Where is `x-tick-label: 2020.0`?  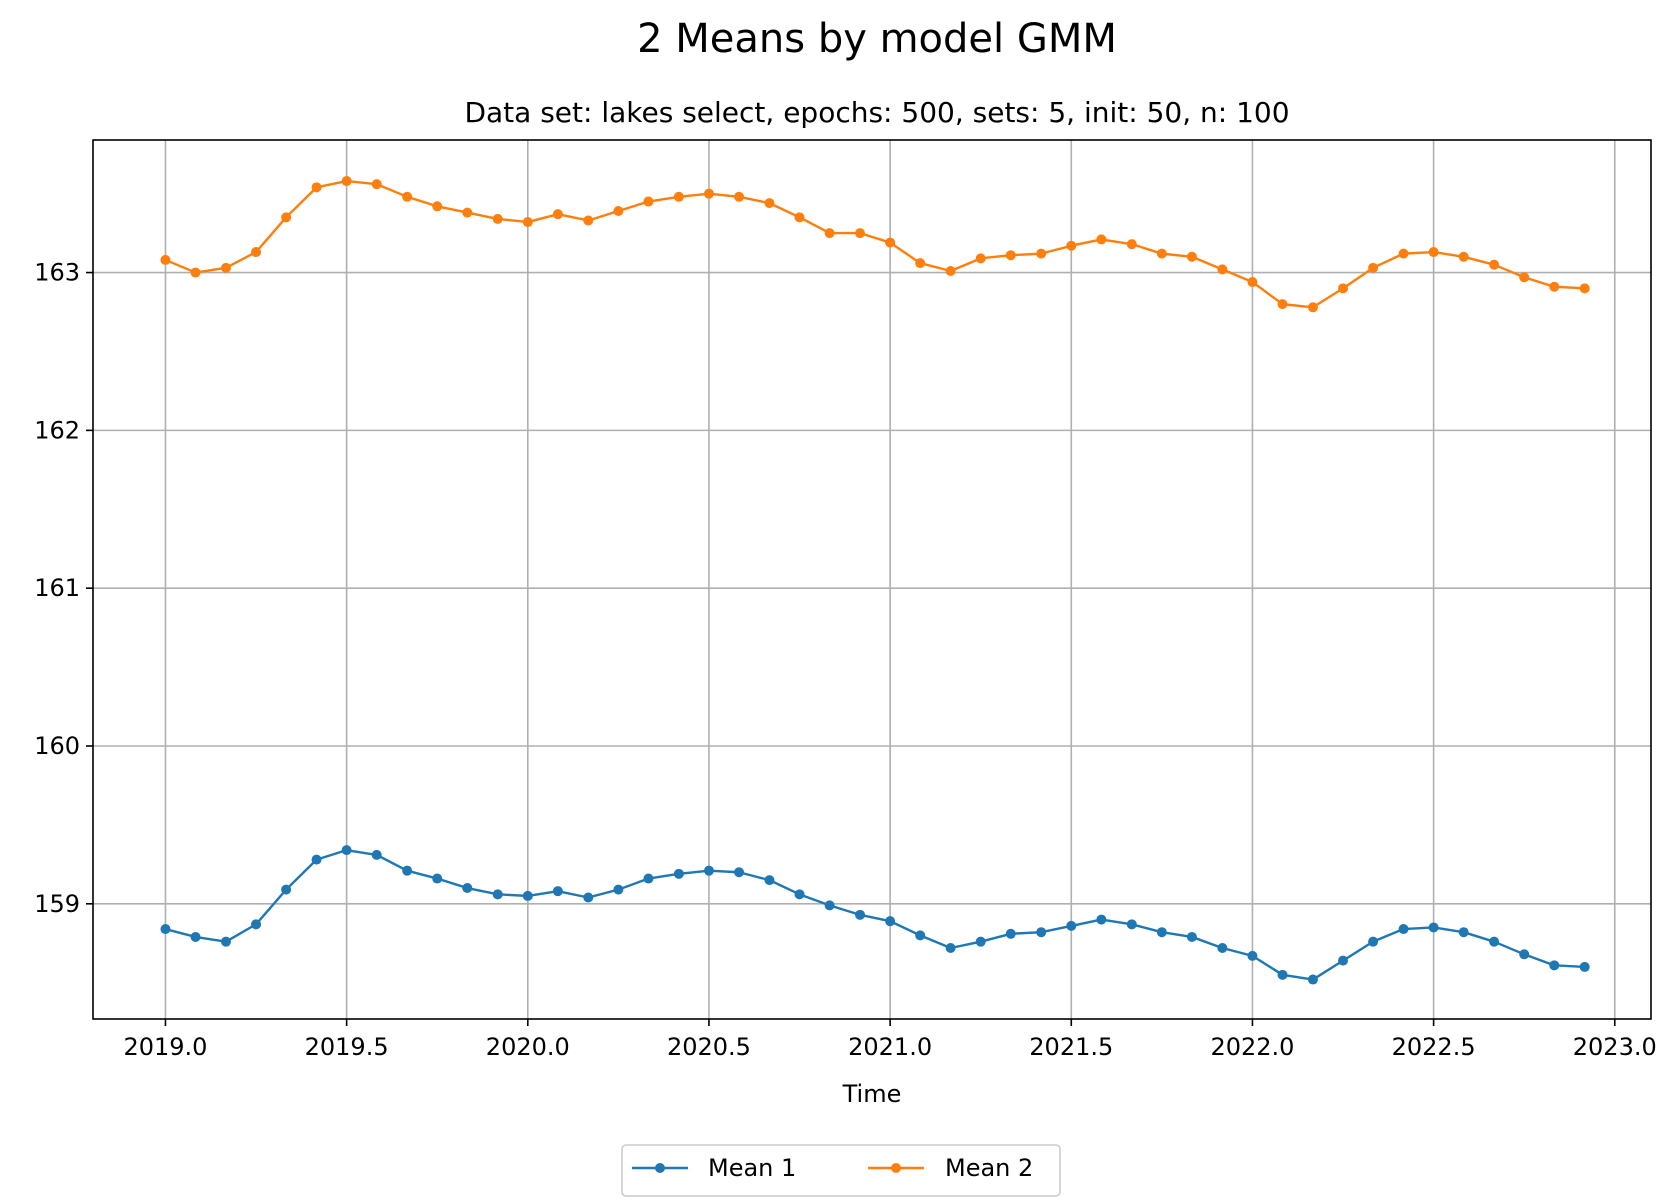
x-tick-label: 2020.0 is located at coordinates (528, 1047).